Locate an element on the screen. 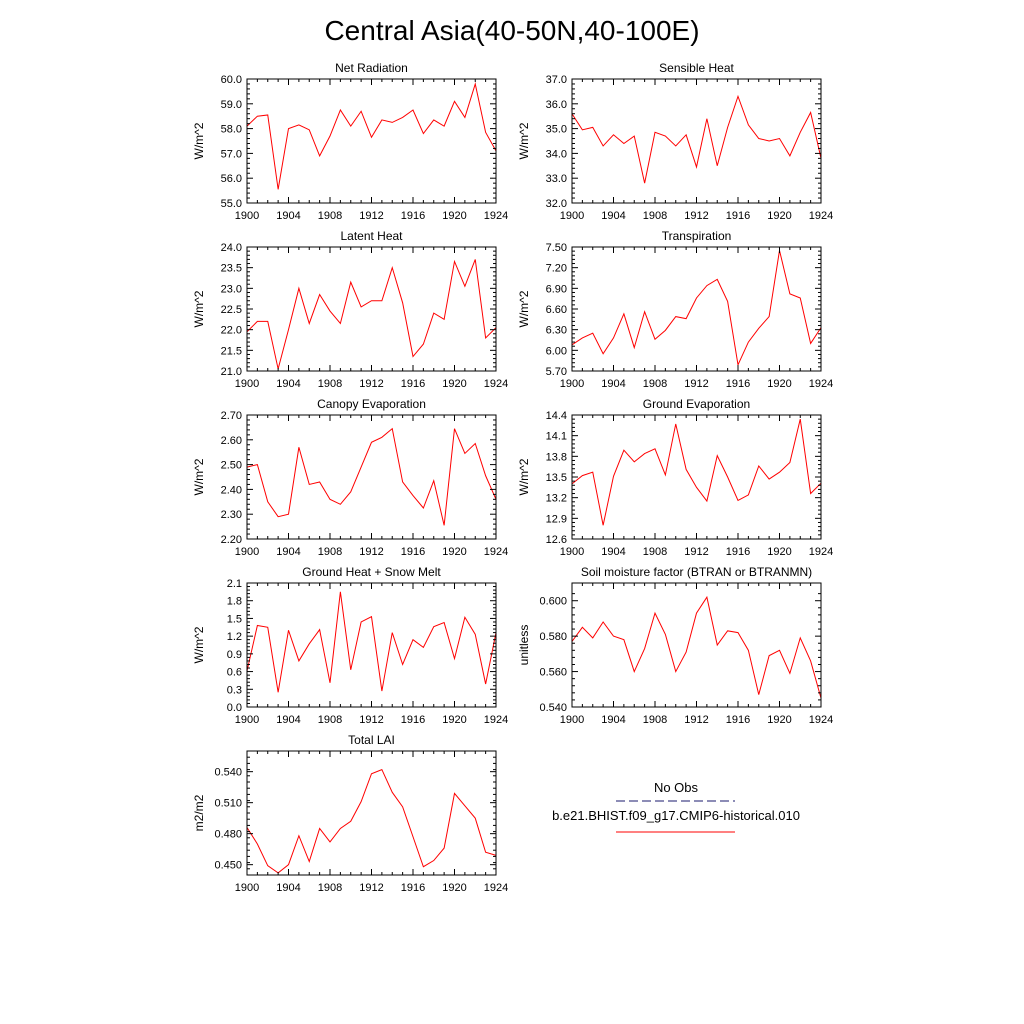  y-tick-label: 33.0 is located at coordinates (556, 179).